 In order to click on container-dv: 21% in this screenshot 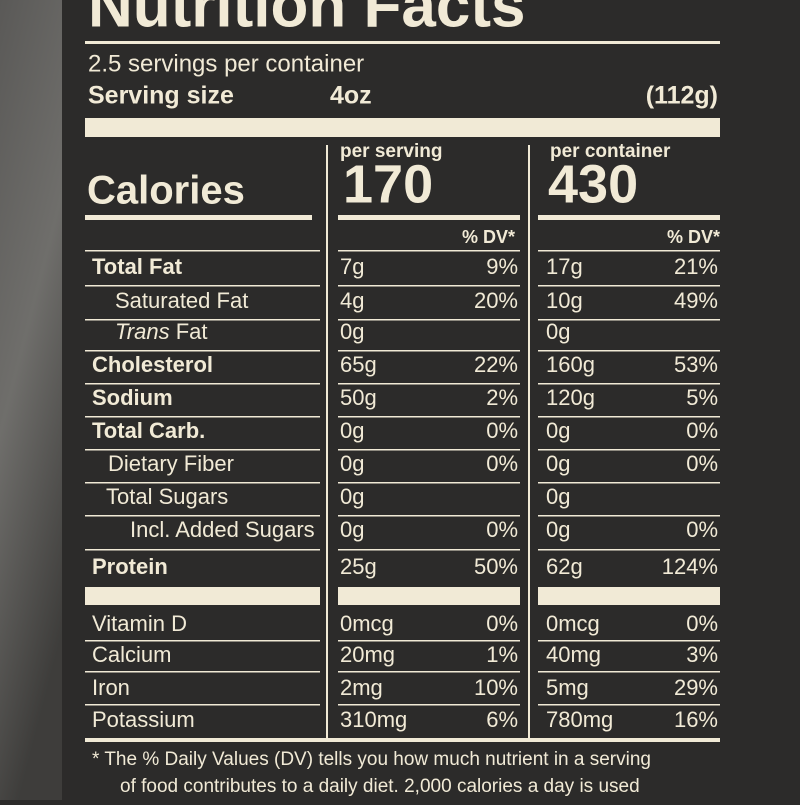, I will do `click(696, 266)`.